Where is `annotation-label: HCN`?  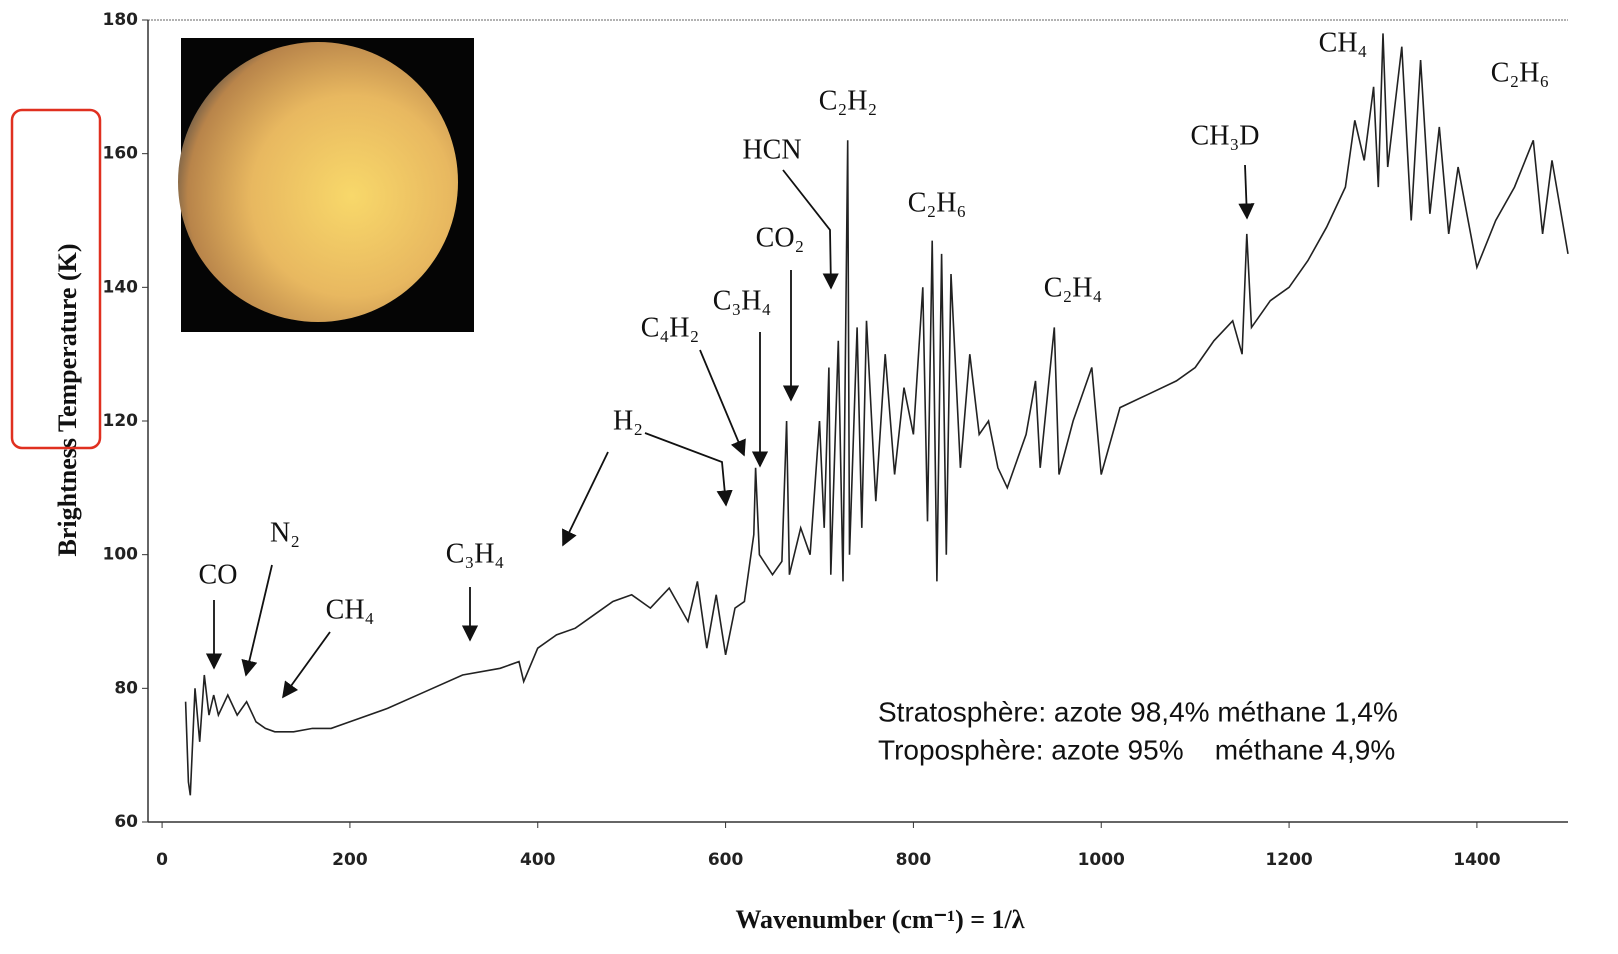 annotation-label: HCN is located at coordinates (771, 149).